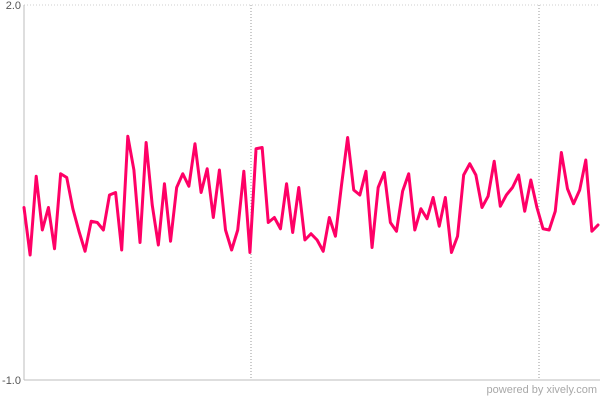 The height and width of the screenshot is (400, 600). I want to click on y-tick-label-min: -1.0, so click(11, 381).